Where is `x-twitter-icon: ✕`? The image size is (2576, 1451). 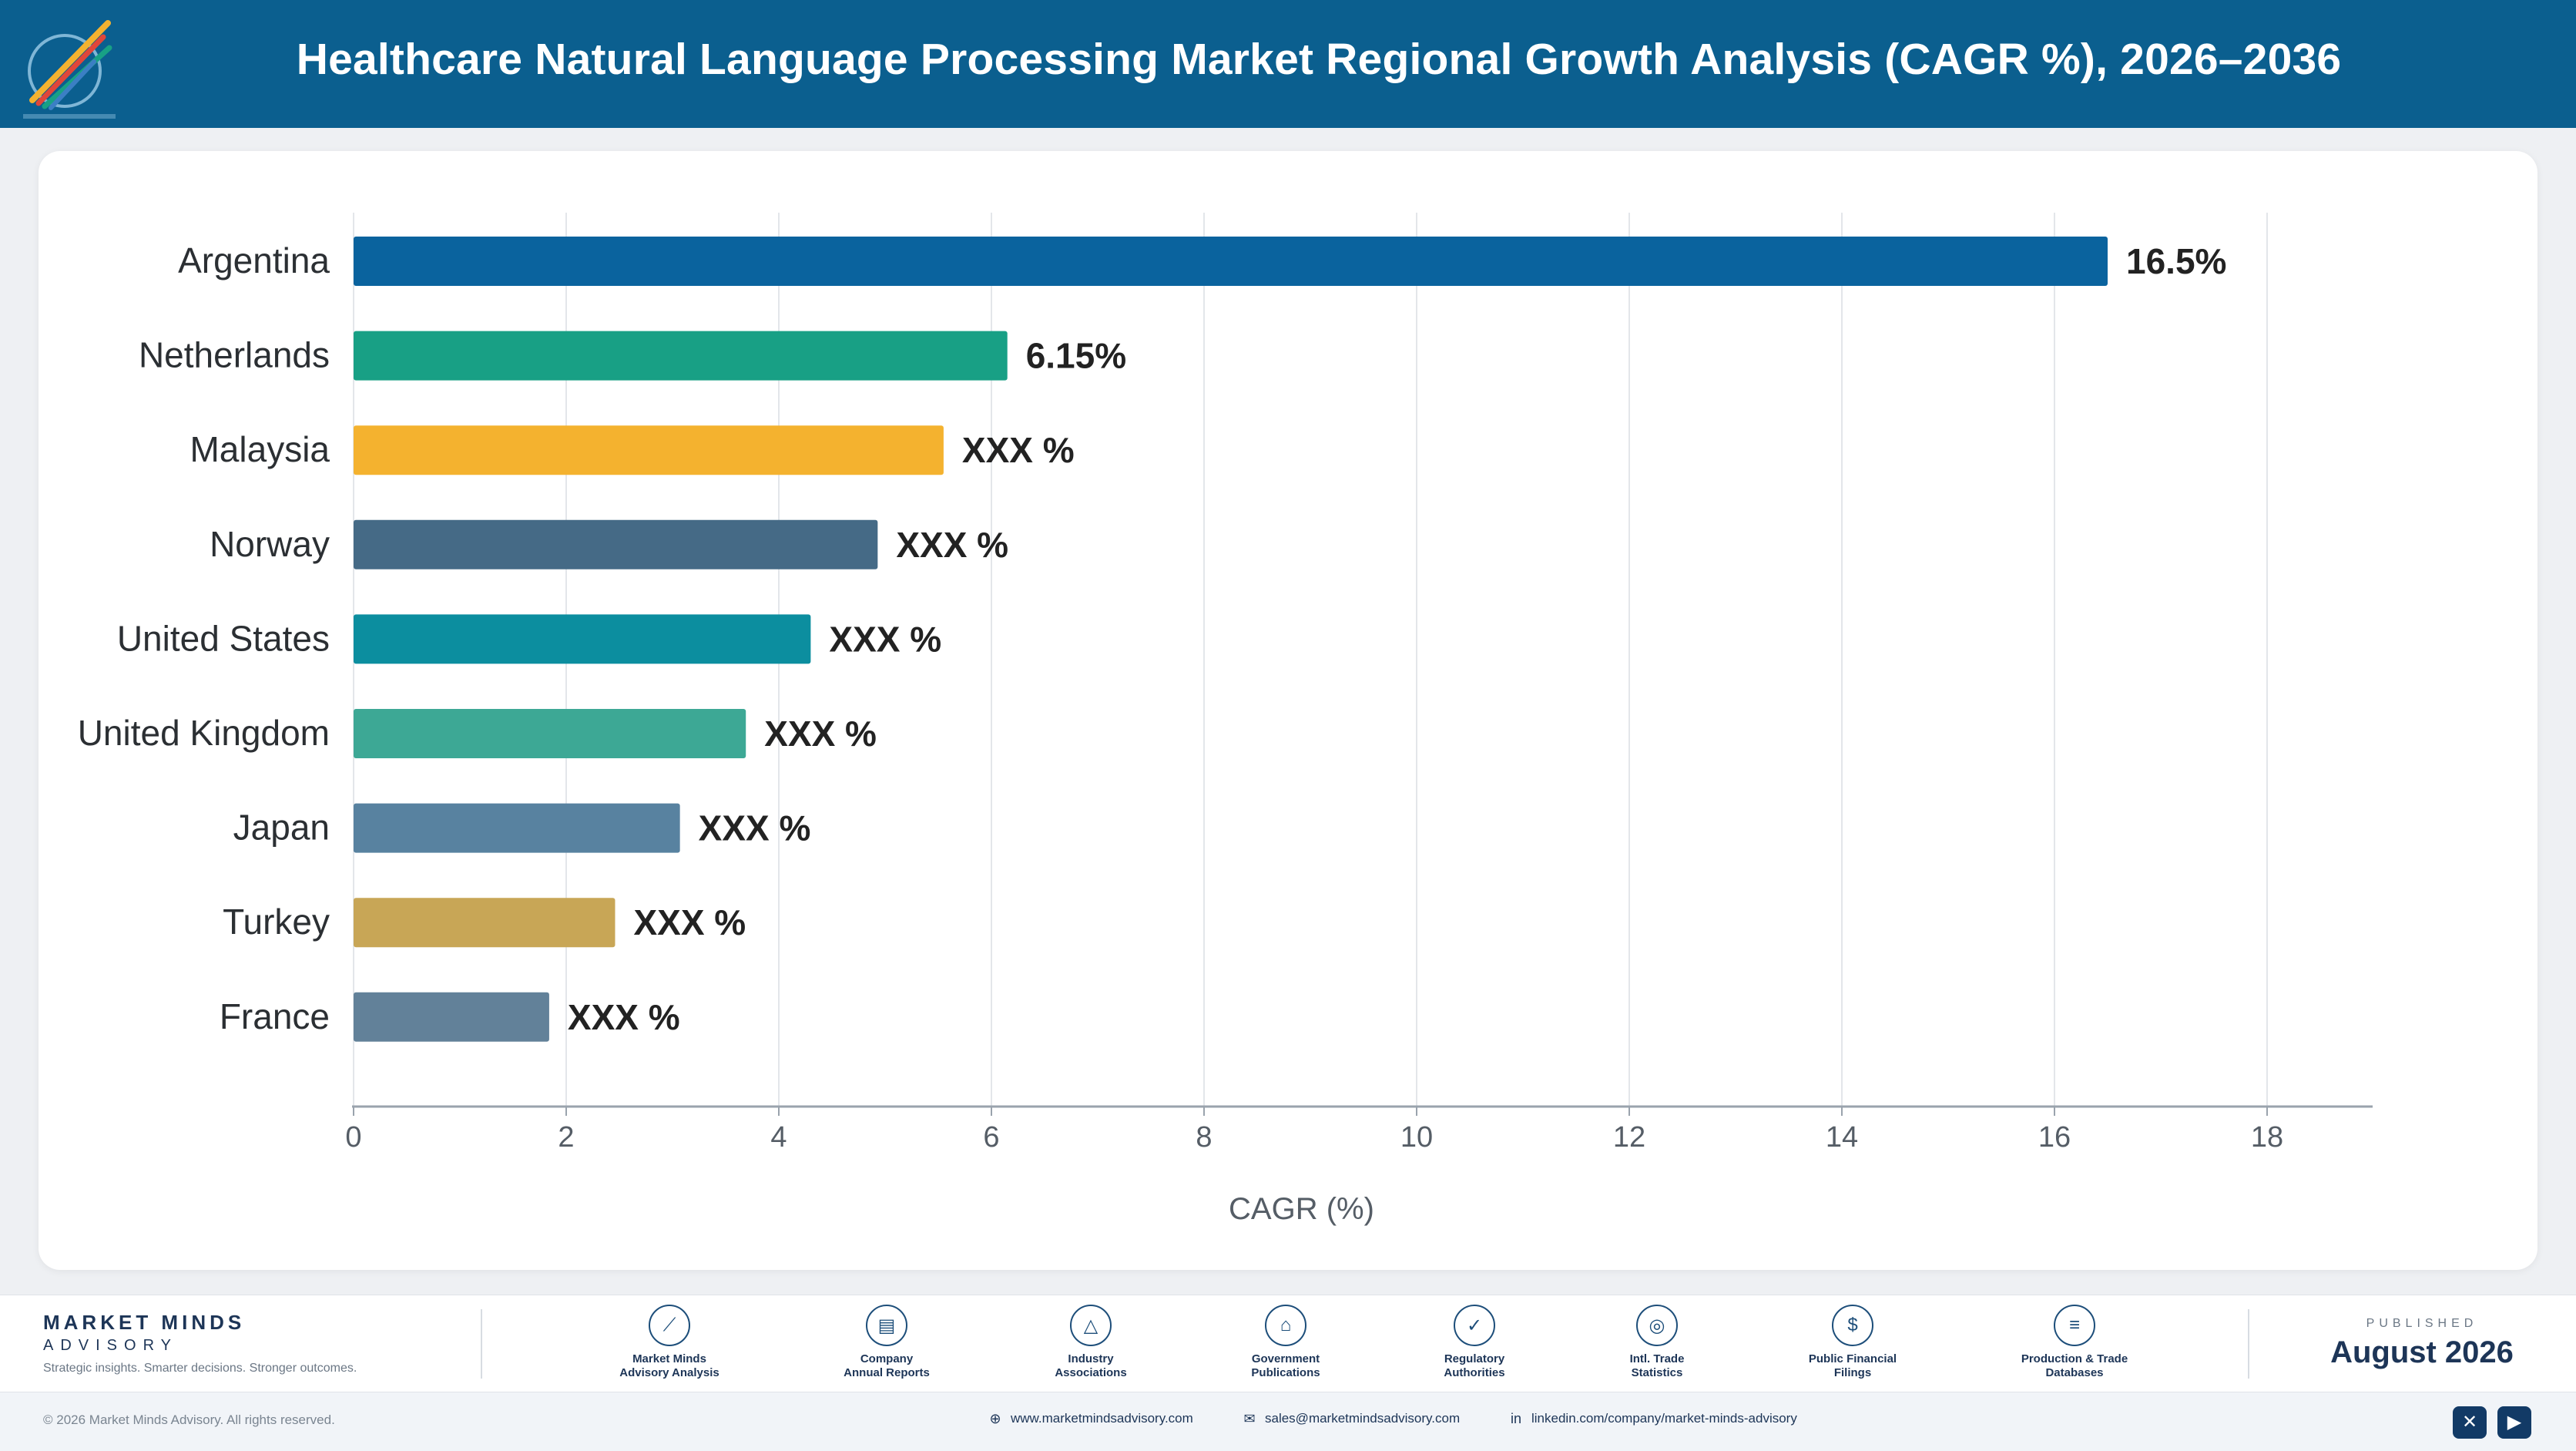 x-twitter-icon: ✕ is located at coordinates (2470, 1422).